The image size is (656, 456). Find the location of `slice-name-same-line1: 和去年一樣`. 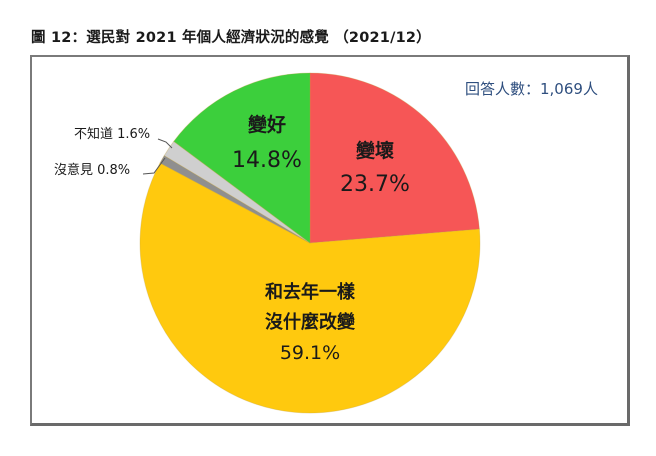

slice-name-same-line1: 和去年一樣 is located at coordinates (310, 292).